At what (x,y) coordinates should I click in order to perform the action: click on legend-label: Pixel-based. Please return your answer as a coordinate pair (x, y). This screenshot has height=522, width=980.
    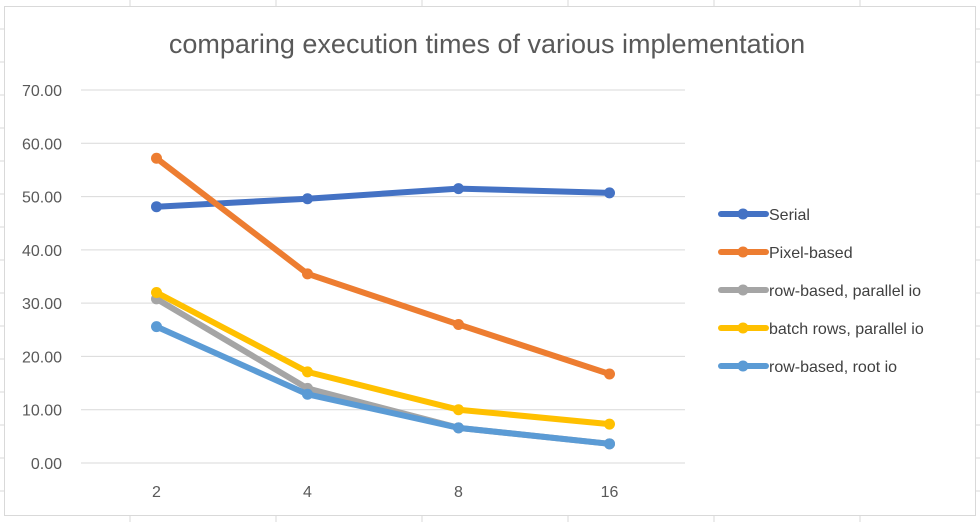
    Looking at the image, I should click on (811, 253).